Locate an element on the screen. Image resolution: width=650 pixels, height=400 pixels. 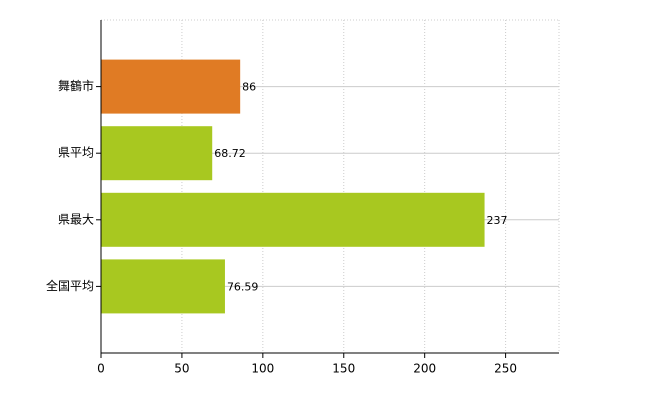
y-tick-label: 県平均 is located at coordinates (76, 153).